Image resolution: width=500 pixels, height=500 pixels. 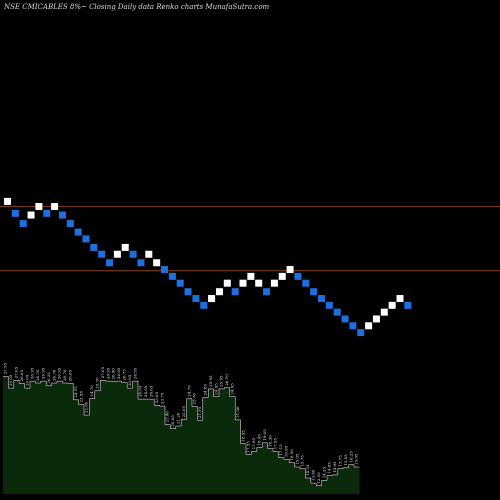 I want to click on price-label-35: 23.70, so click(x=194, y=399).